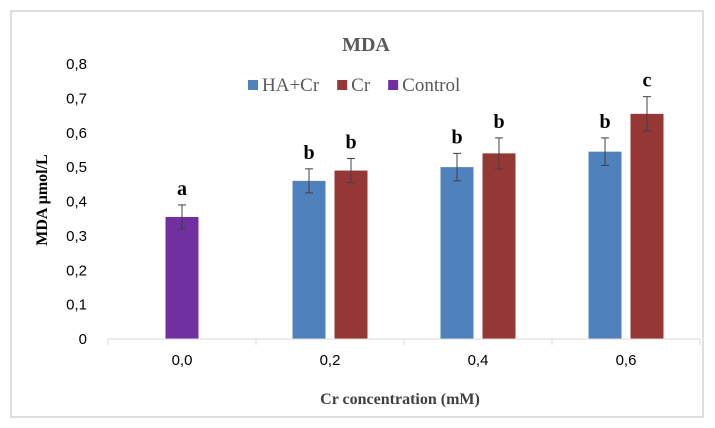  What do you see at coordinates (83, 339) in the screenshot?
I see `y-tick-label: 0` at bounding box center [83, 339].